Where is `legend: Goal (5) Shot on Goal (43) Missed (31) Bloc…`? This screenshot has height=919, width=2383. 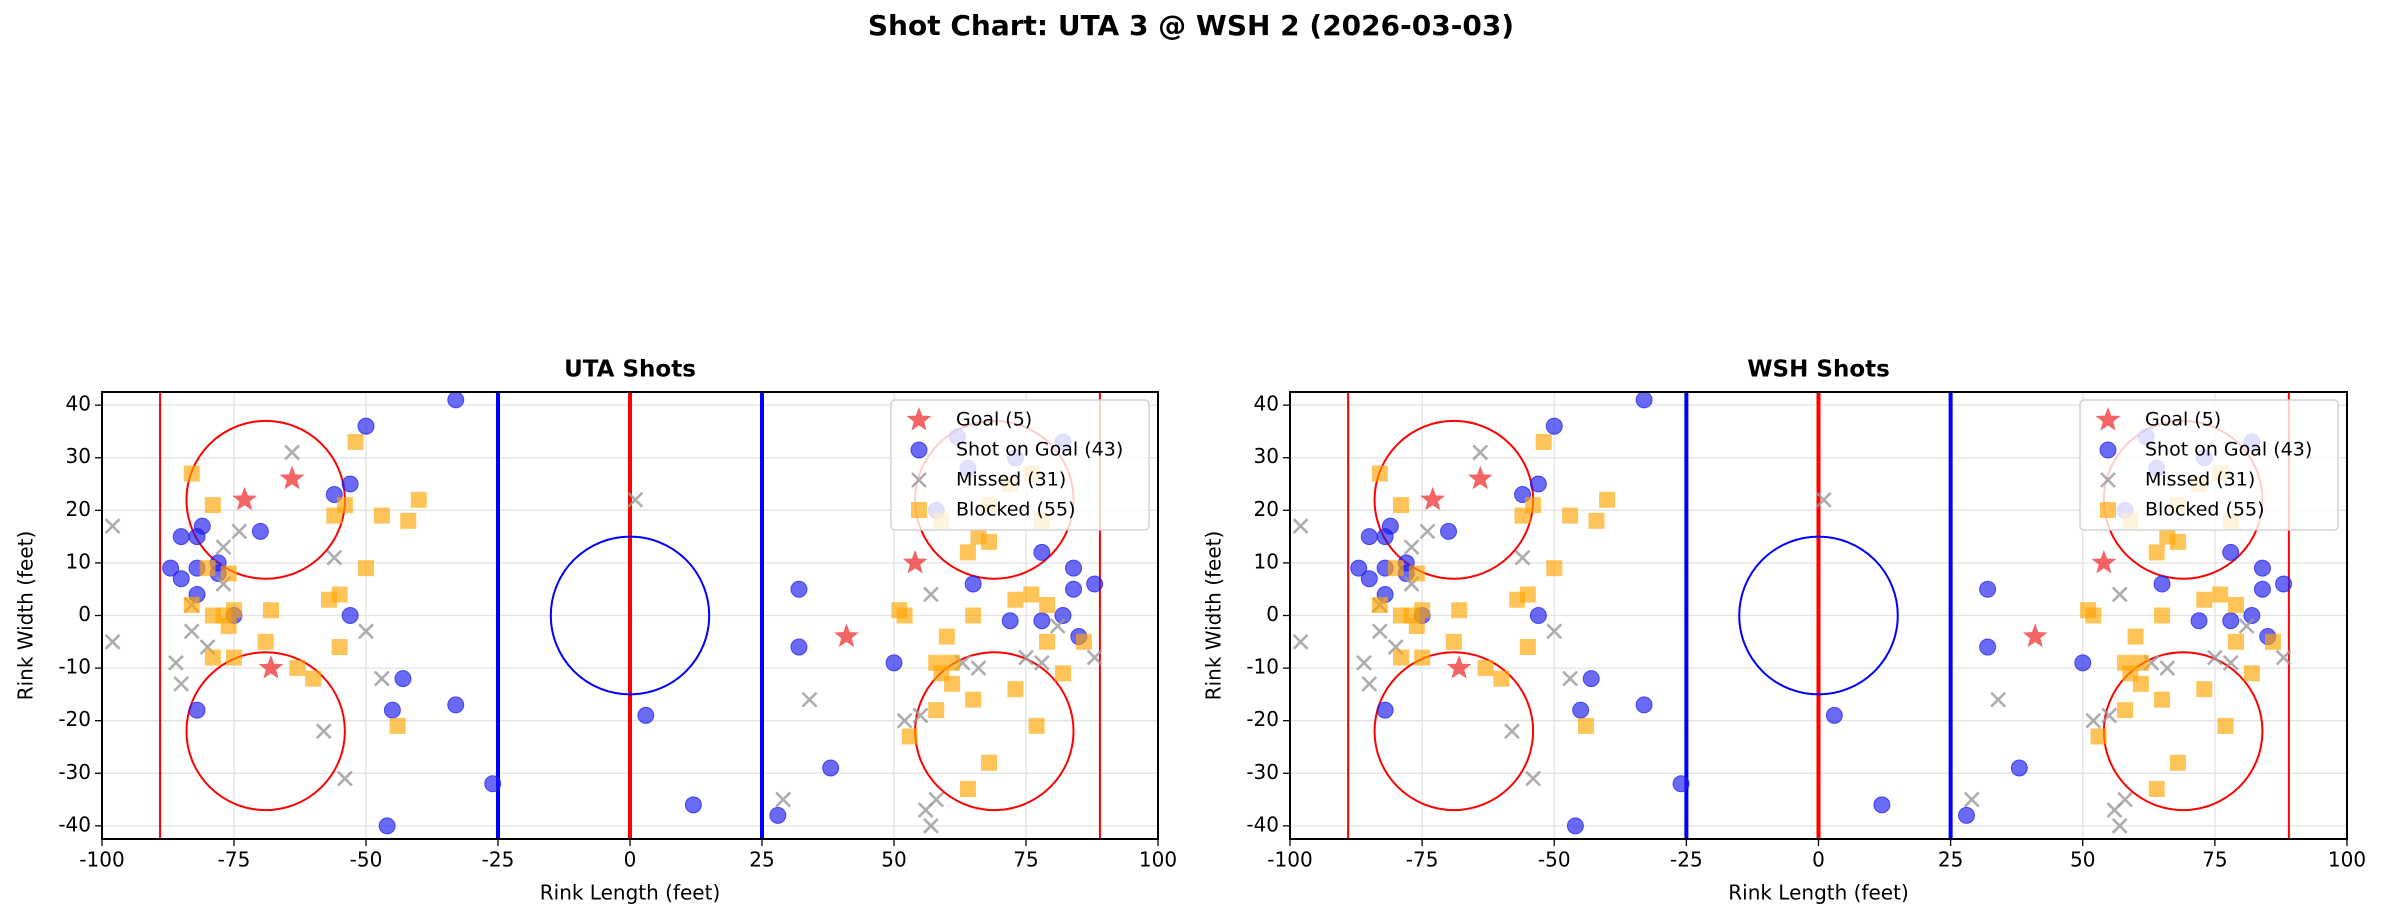 legend: Goal (5) Shot on Goal (43) Missed (31) Bloc… is located at coordinates (1020, 465).